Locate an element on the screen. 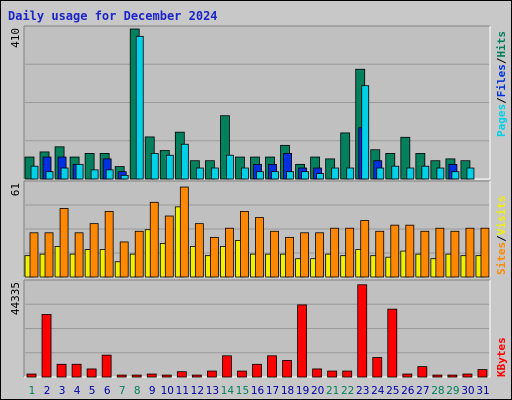 The image size is (512, 400). day-label: 27 is located at coordinates (422, 391).